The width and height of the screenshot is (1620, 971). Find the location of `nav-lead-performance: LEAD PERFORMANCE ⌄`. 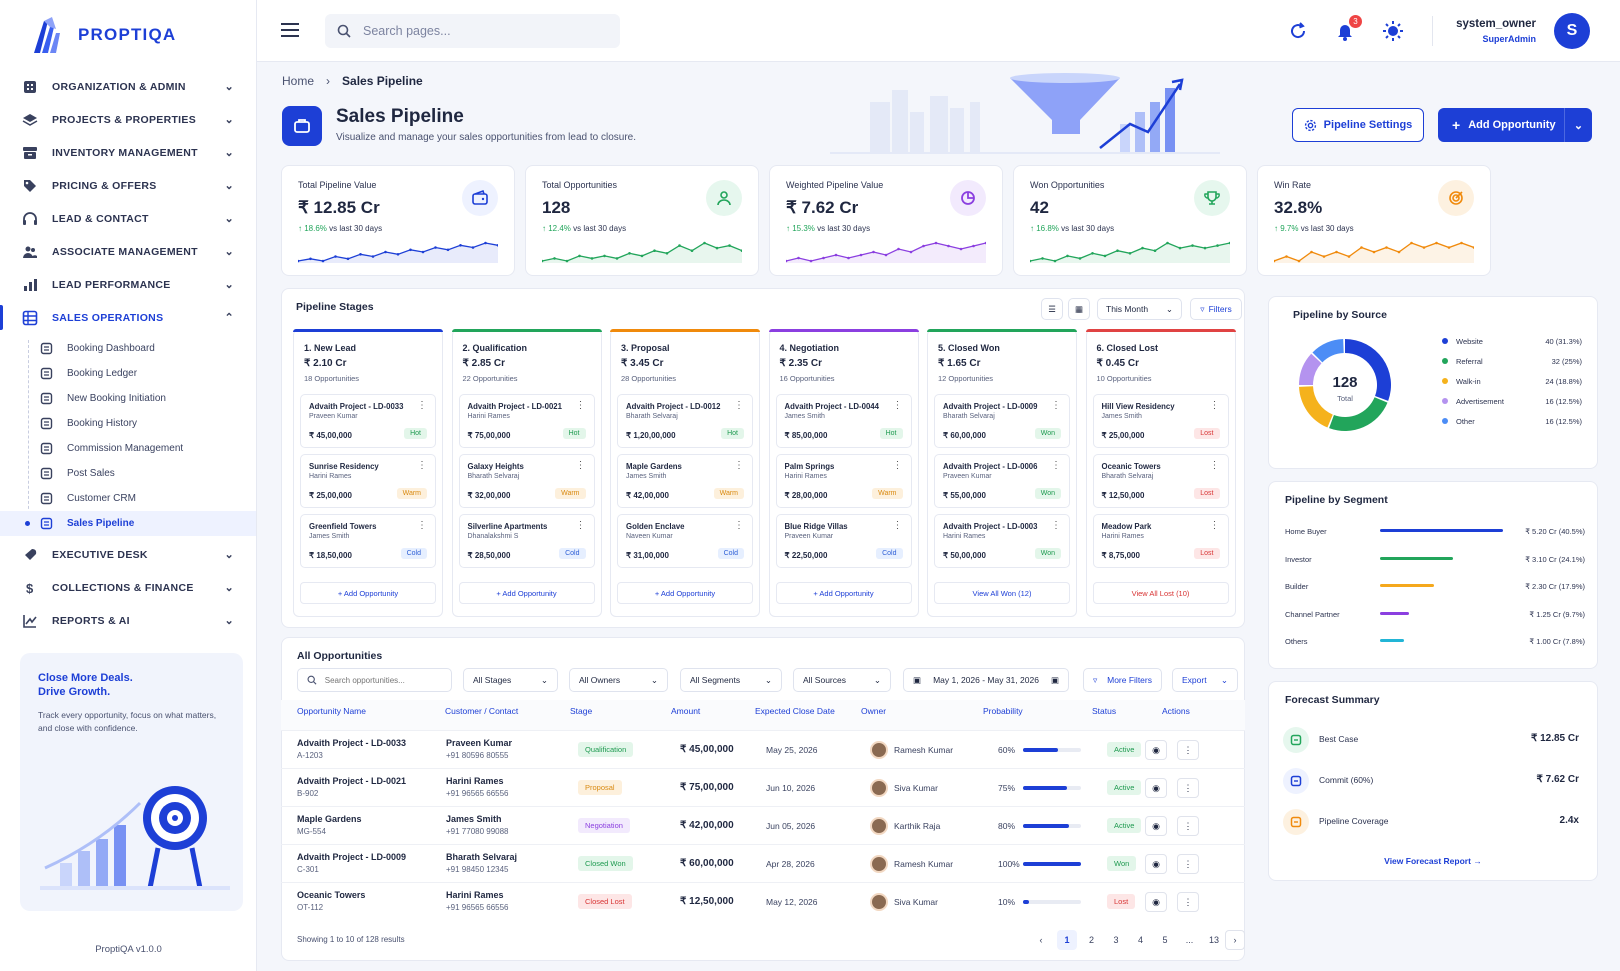

nav-lead-performance: LEAD PERFORMANCE ⌄ is located at coordinates (128, 284).